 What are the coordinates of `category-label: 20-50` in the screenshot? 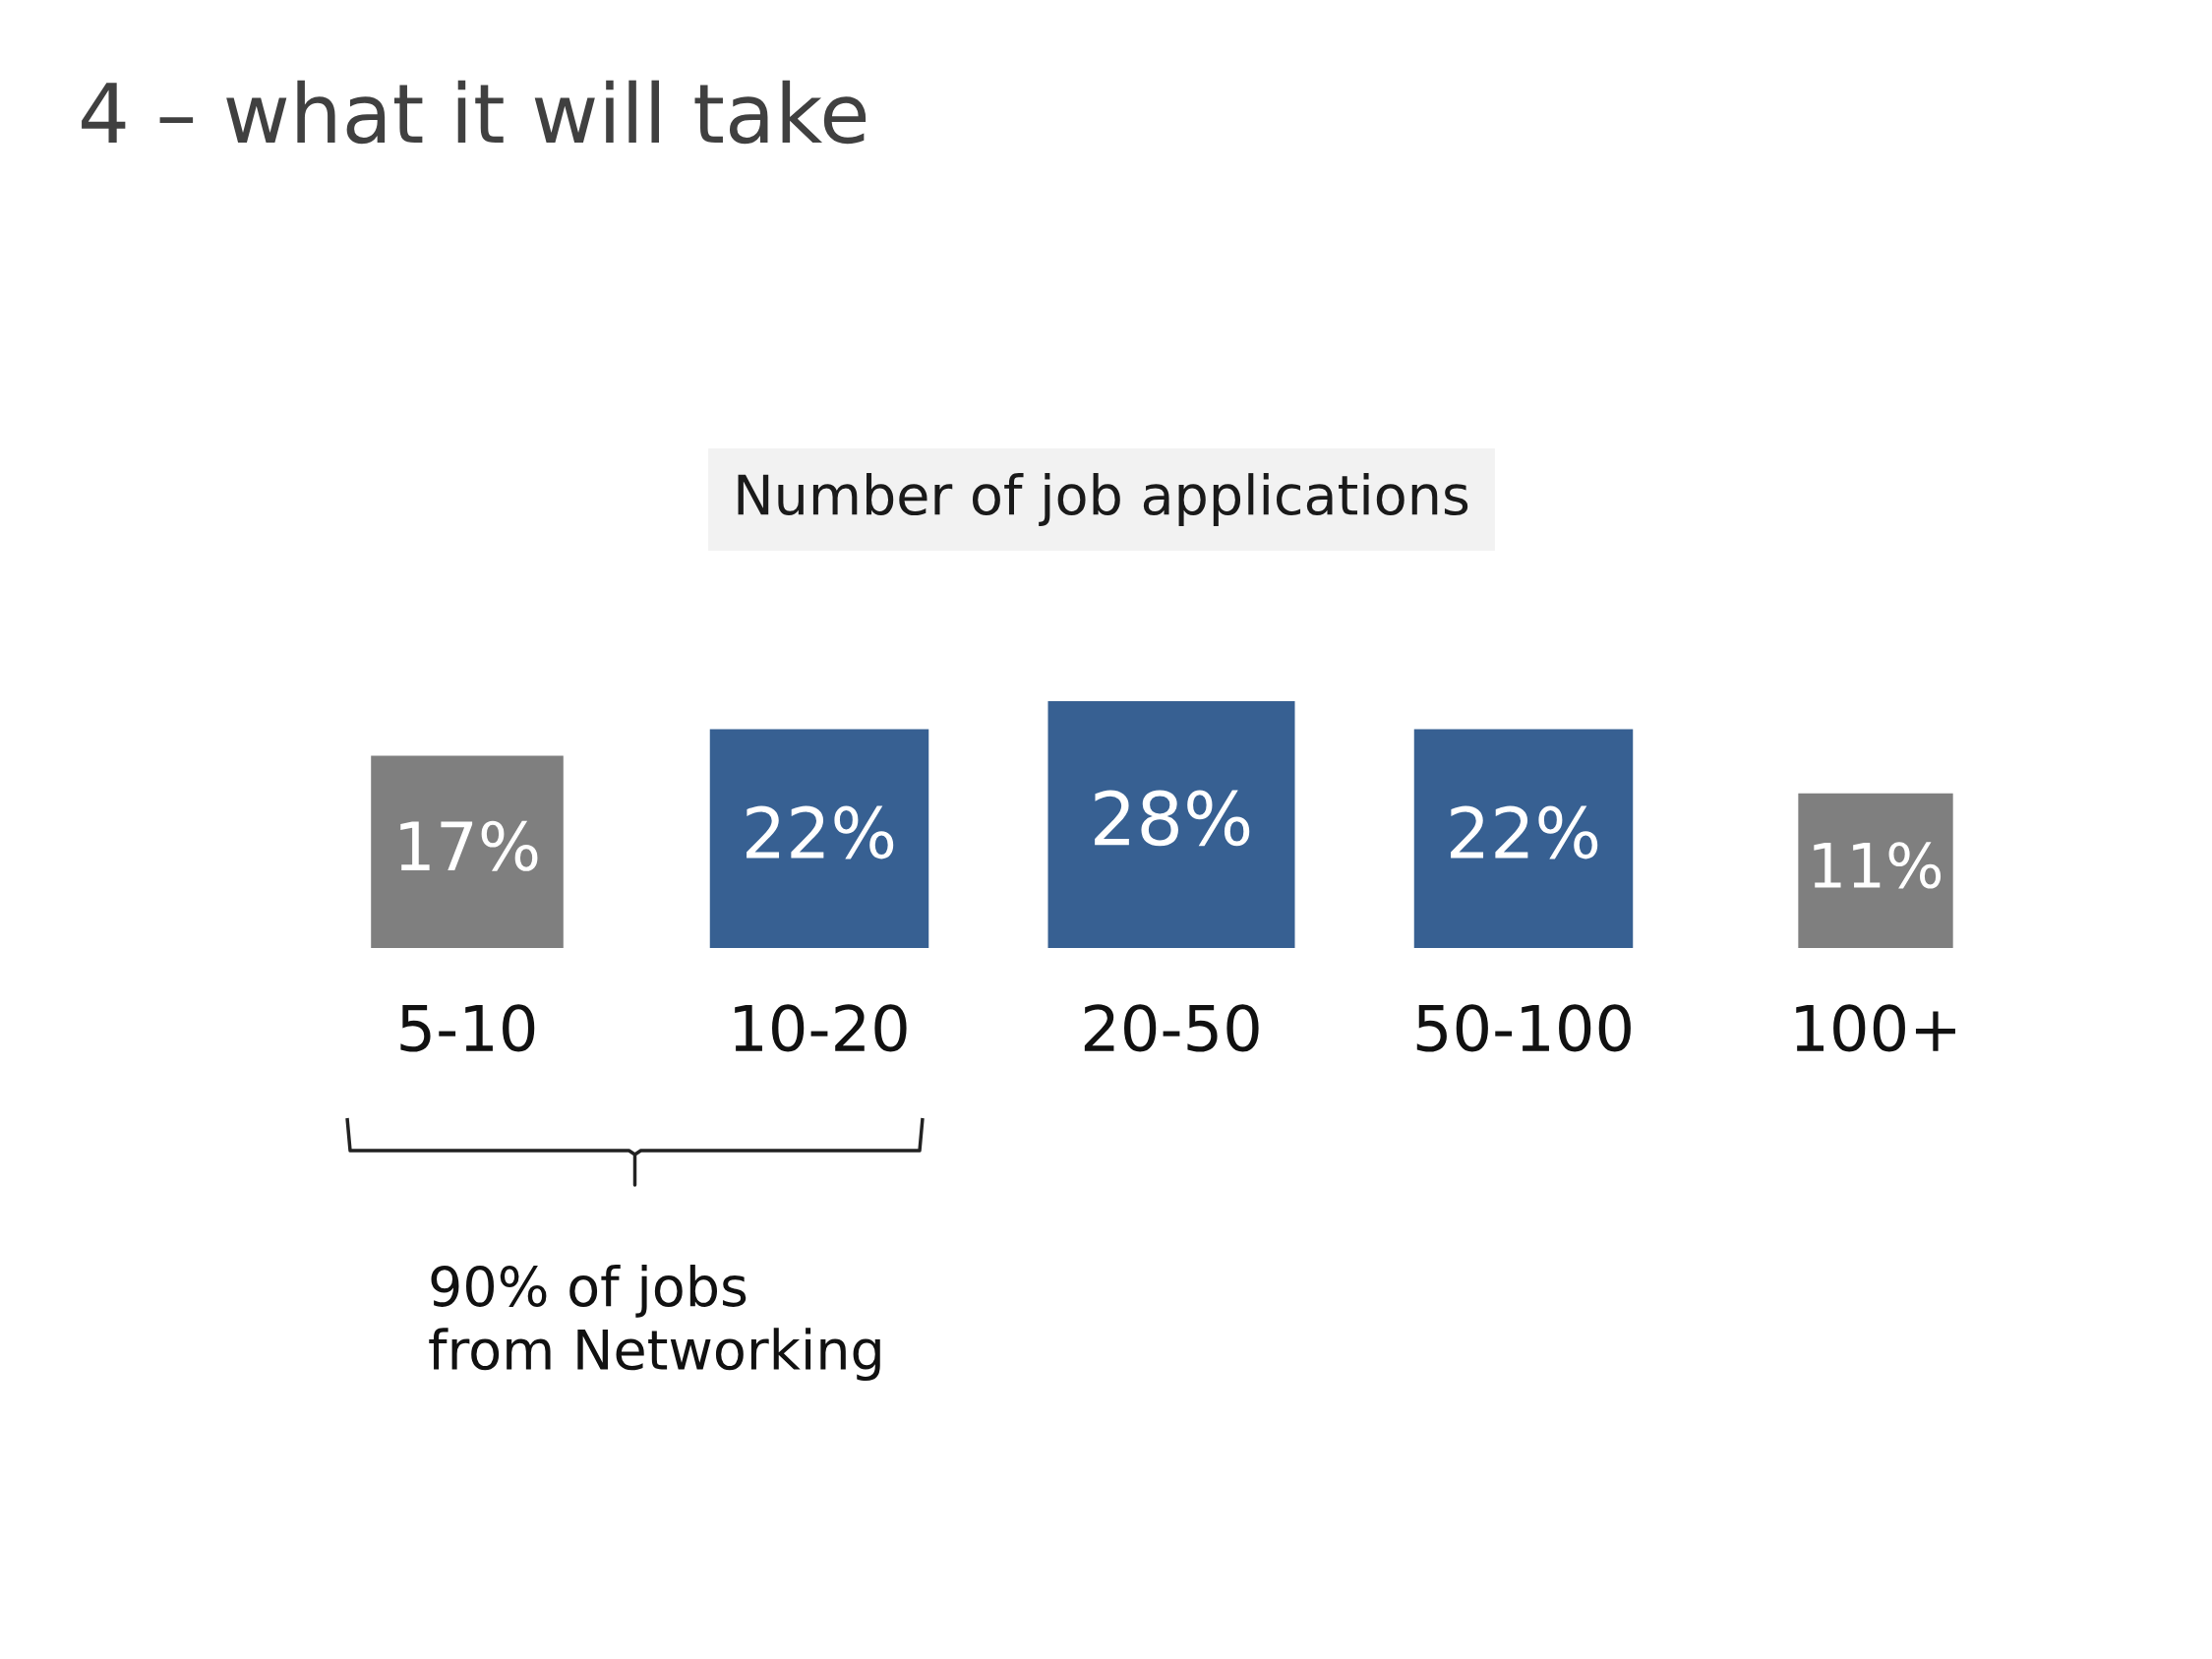 It's located at (1171, 1028).